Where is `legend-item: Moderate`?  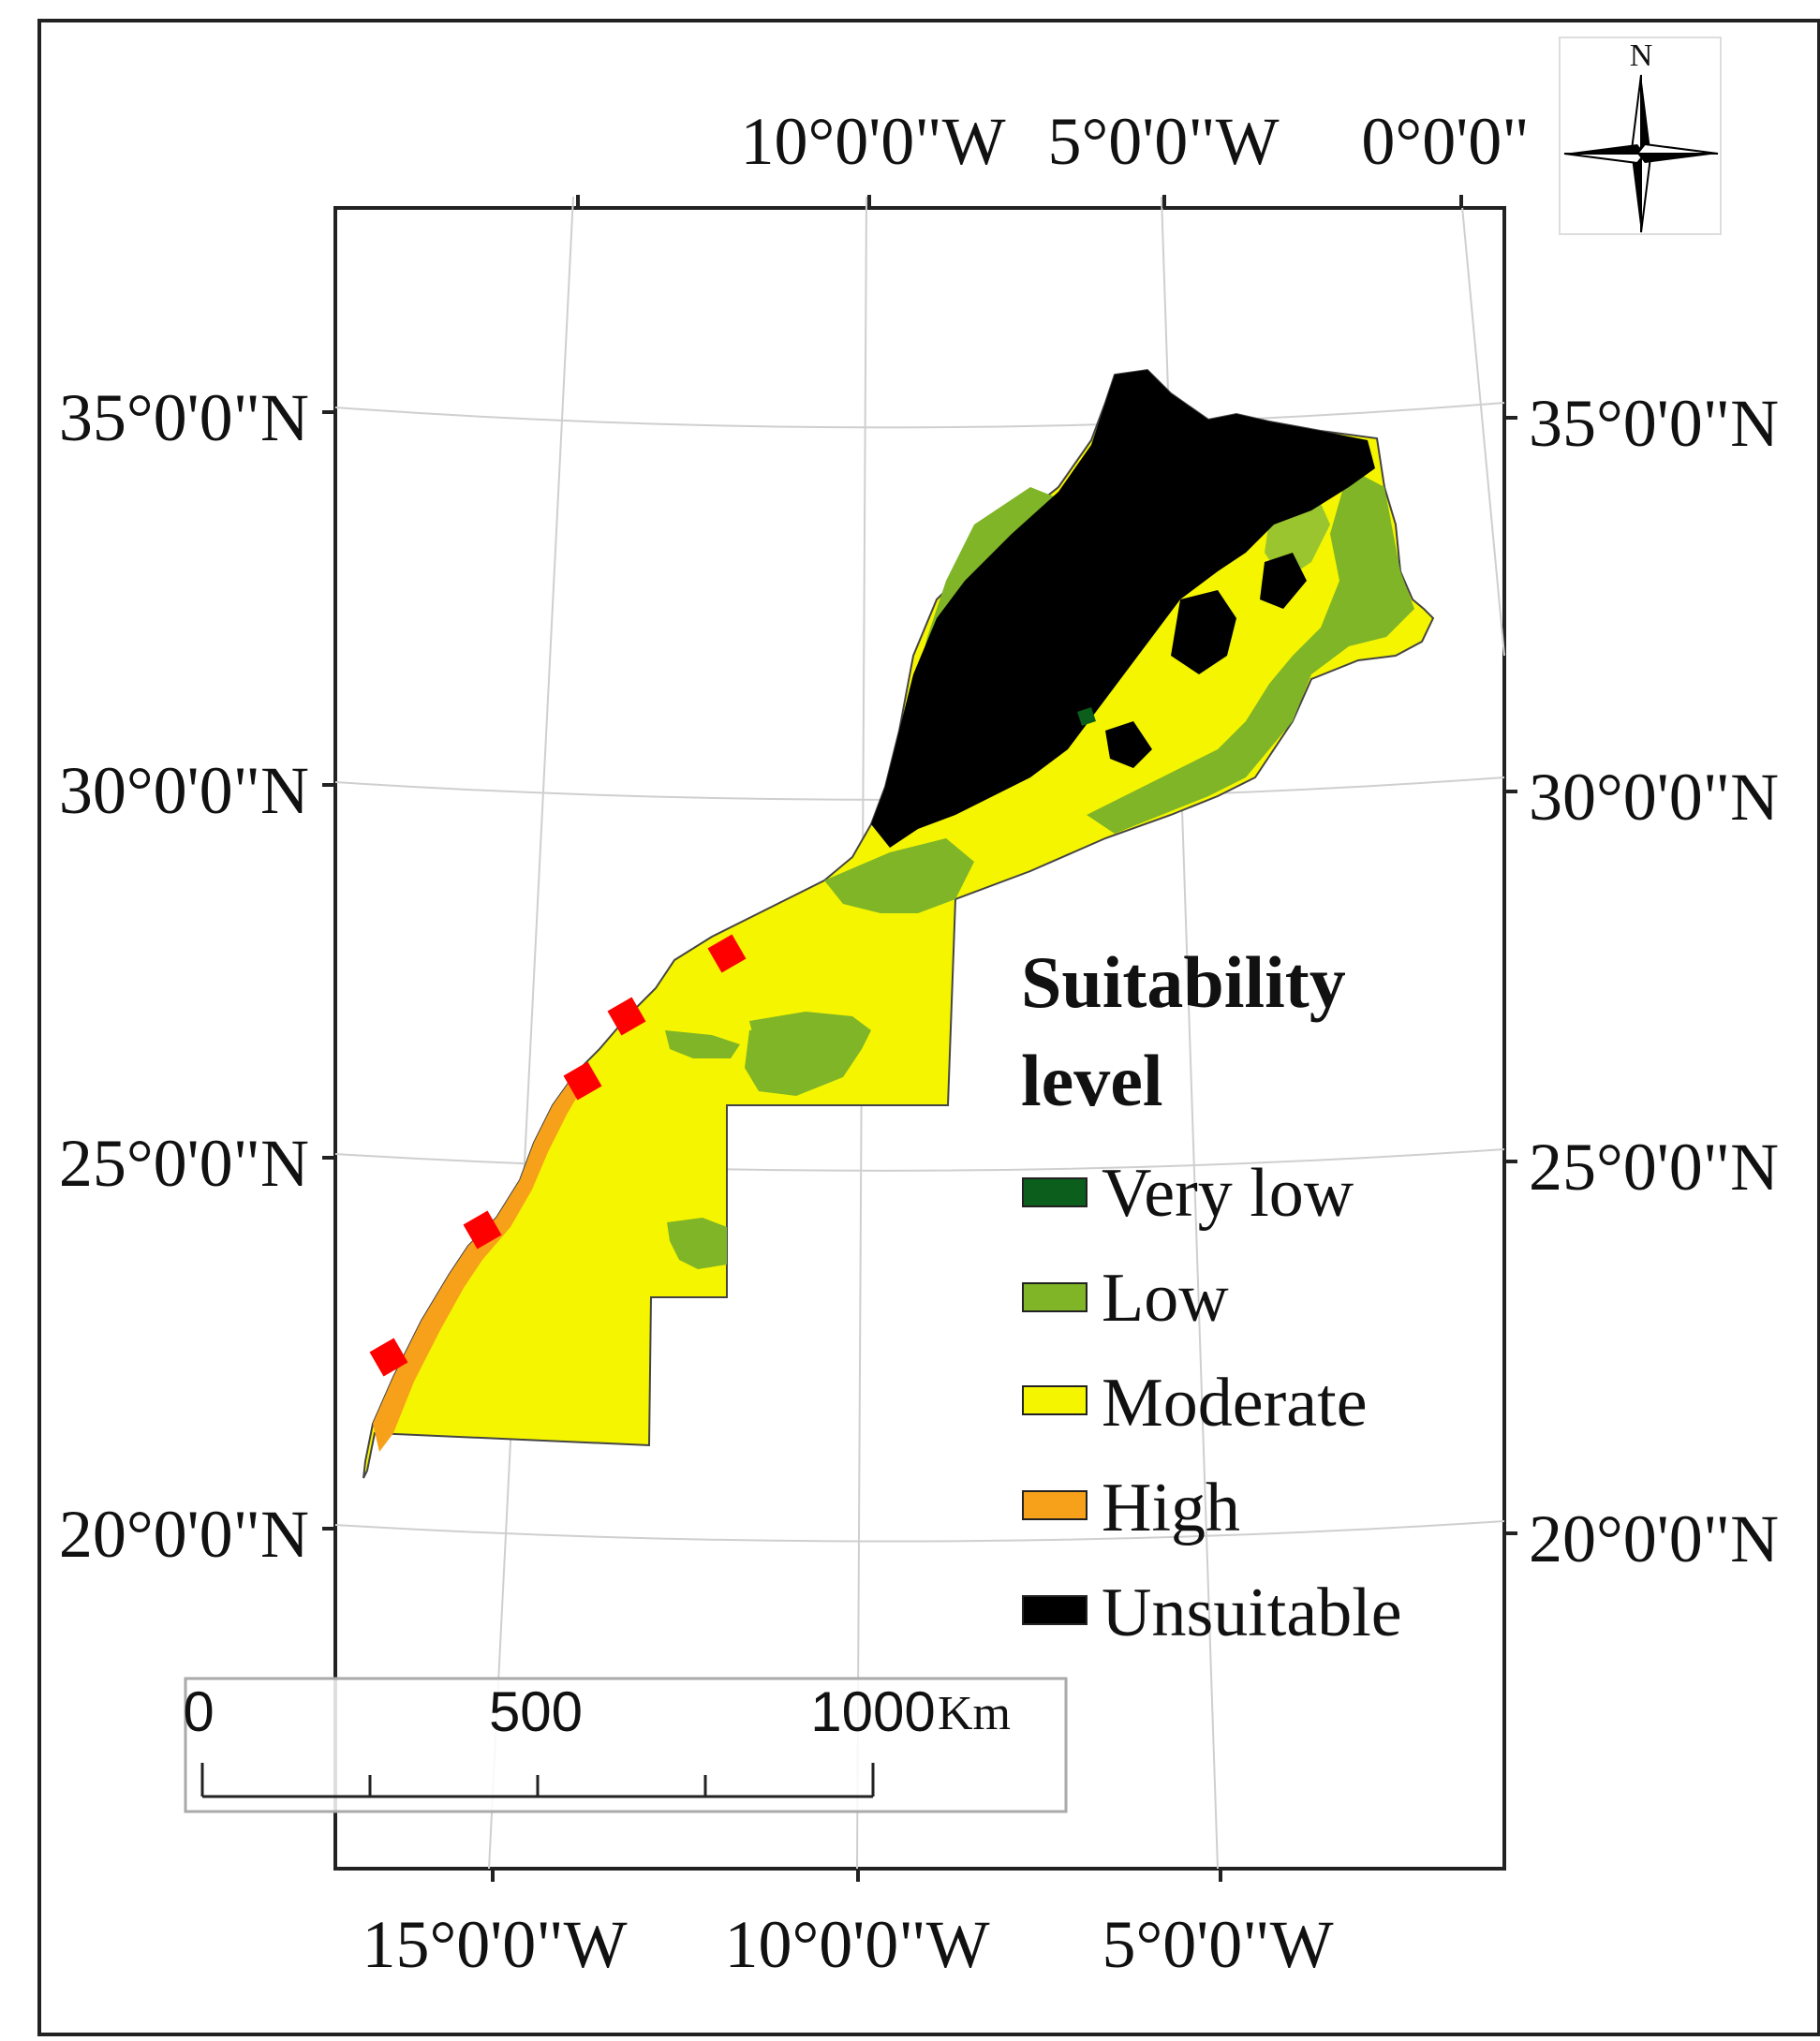
legend-item: Moderate is located at coordinates (1195, 1403).